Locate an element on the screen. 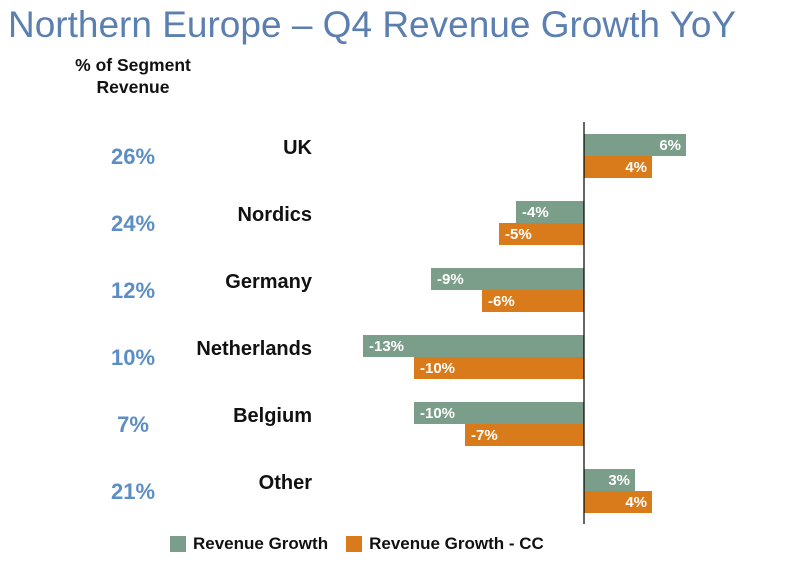 The width and height of the screenshot is (808, 568). bar-uk-revenue-growth is located at coordinates (635, 145).